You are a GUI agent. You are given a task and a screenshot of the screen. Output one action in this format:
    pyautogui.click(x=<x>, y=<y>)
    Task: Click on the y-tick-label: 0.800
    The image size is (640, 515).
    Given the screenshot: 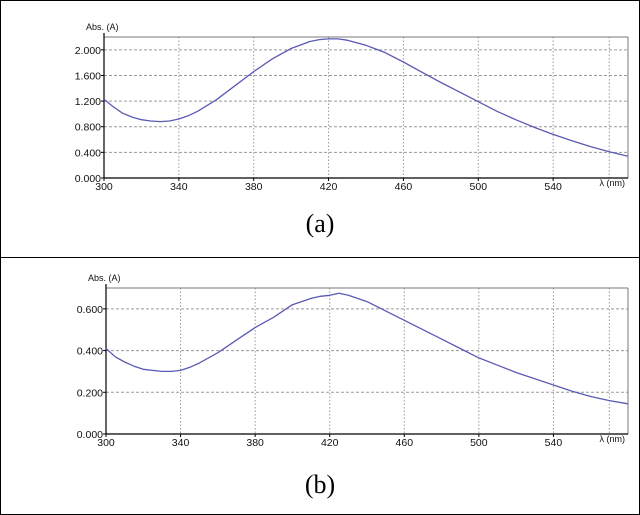 What is the action you would take?
    pyautogui.click(x=88, y=128)
    